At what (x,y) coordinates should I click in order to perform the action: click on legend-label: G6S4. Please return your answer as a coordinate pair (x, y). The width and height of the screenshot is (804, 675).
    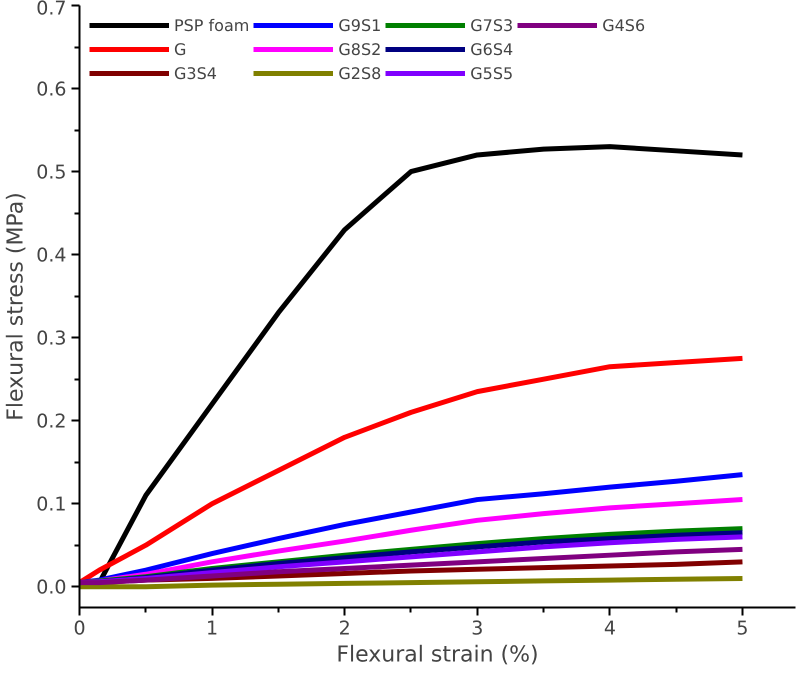
    Looking at the image, I should click on (492, 49).